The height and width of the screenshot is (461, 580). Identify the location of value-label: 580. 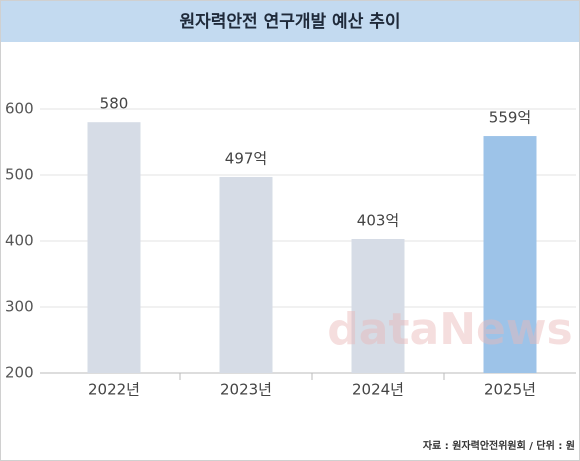
(114, 104).